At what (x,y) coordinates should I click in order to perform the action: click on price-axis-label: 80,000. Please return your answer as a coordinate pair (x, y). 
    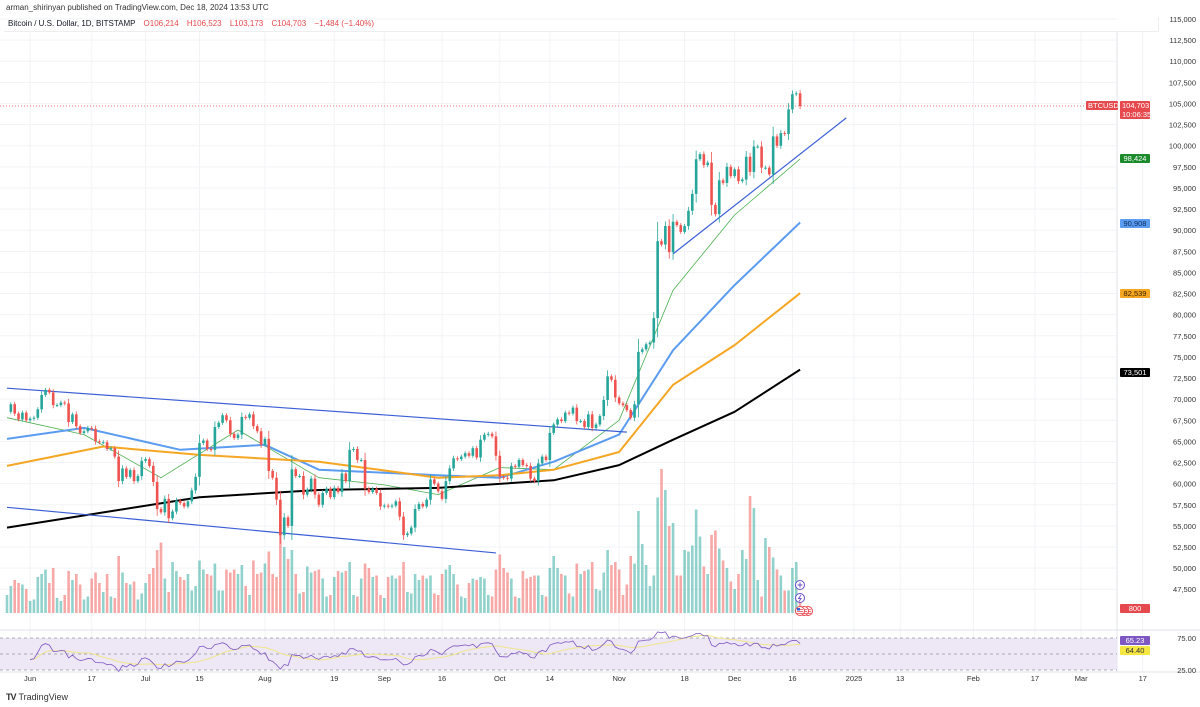
    Looking at the image, I should click on (1184, 315).